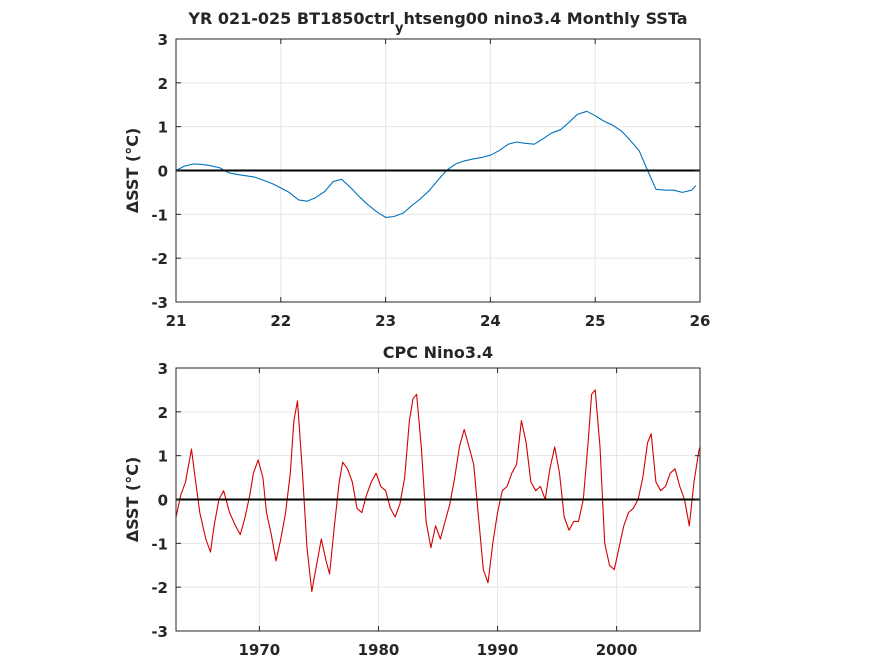 The height and width of the screenshot is (656, 875). What do you see at coordinates (436, 164) in the screenshot?
I see `series-line` at bounding box center [436, 164].